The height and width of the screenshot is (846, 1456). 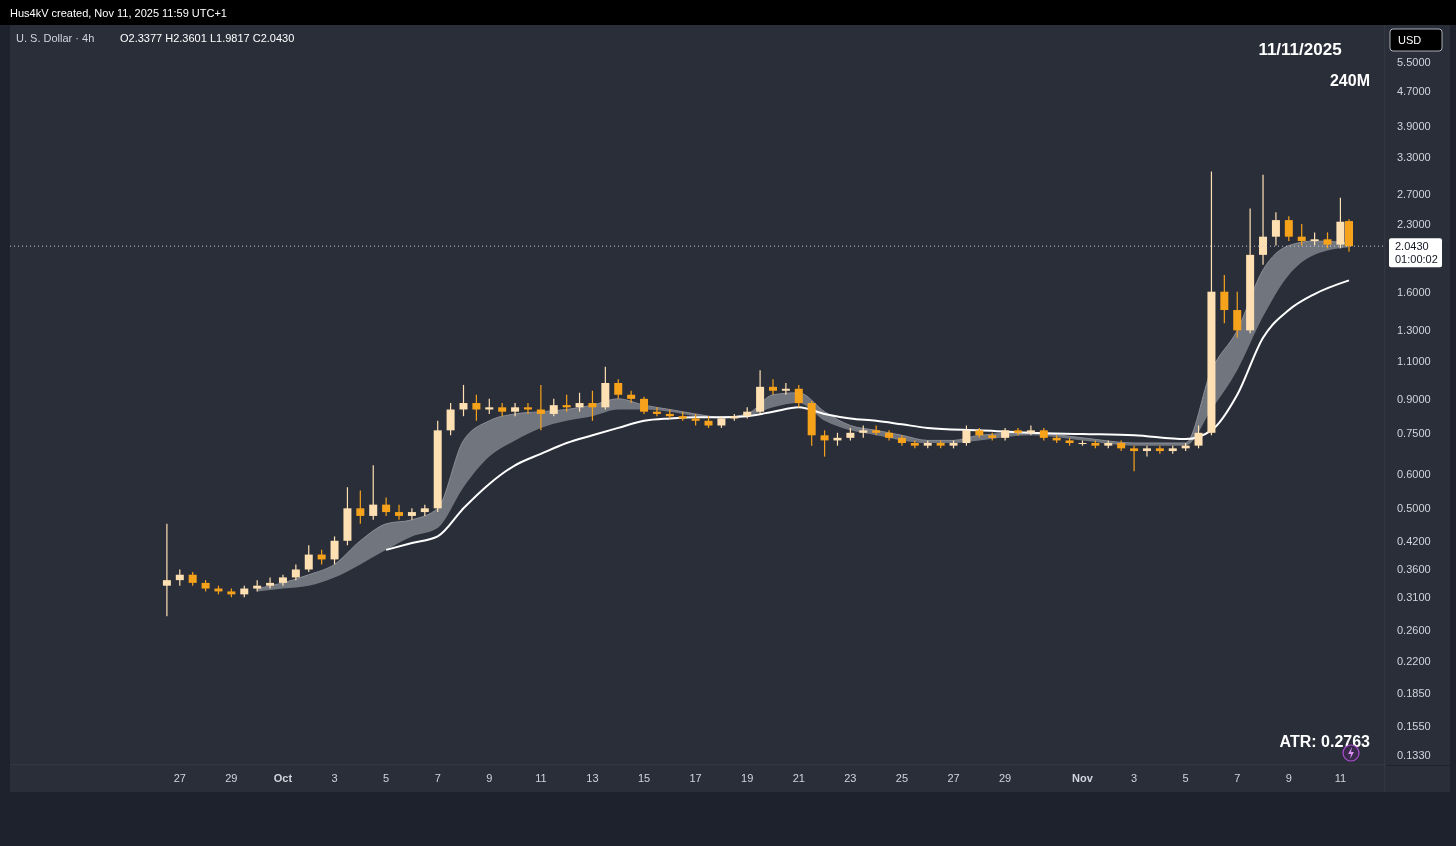 What do you see at coordinates (1414, 432) in the screenshot?
I see `y-tick-label: 0.7500` at bounding box center [1414, 432].